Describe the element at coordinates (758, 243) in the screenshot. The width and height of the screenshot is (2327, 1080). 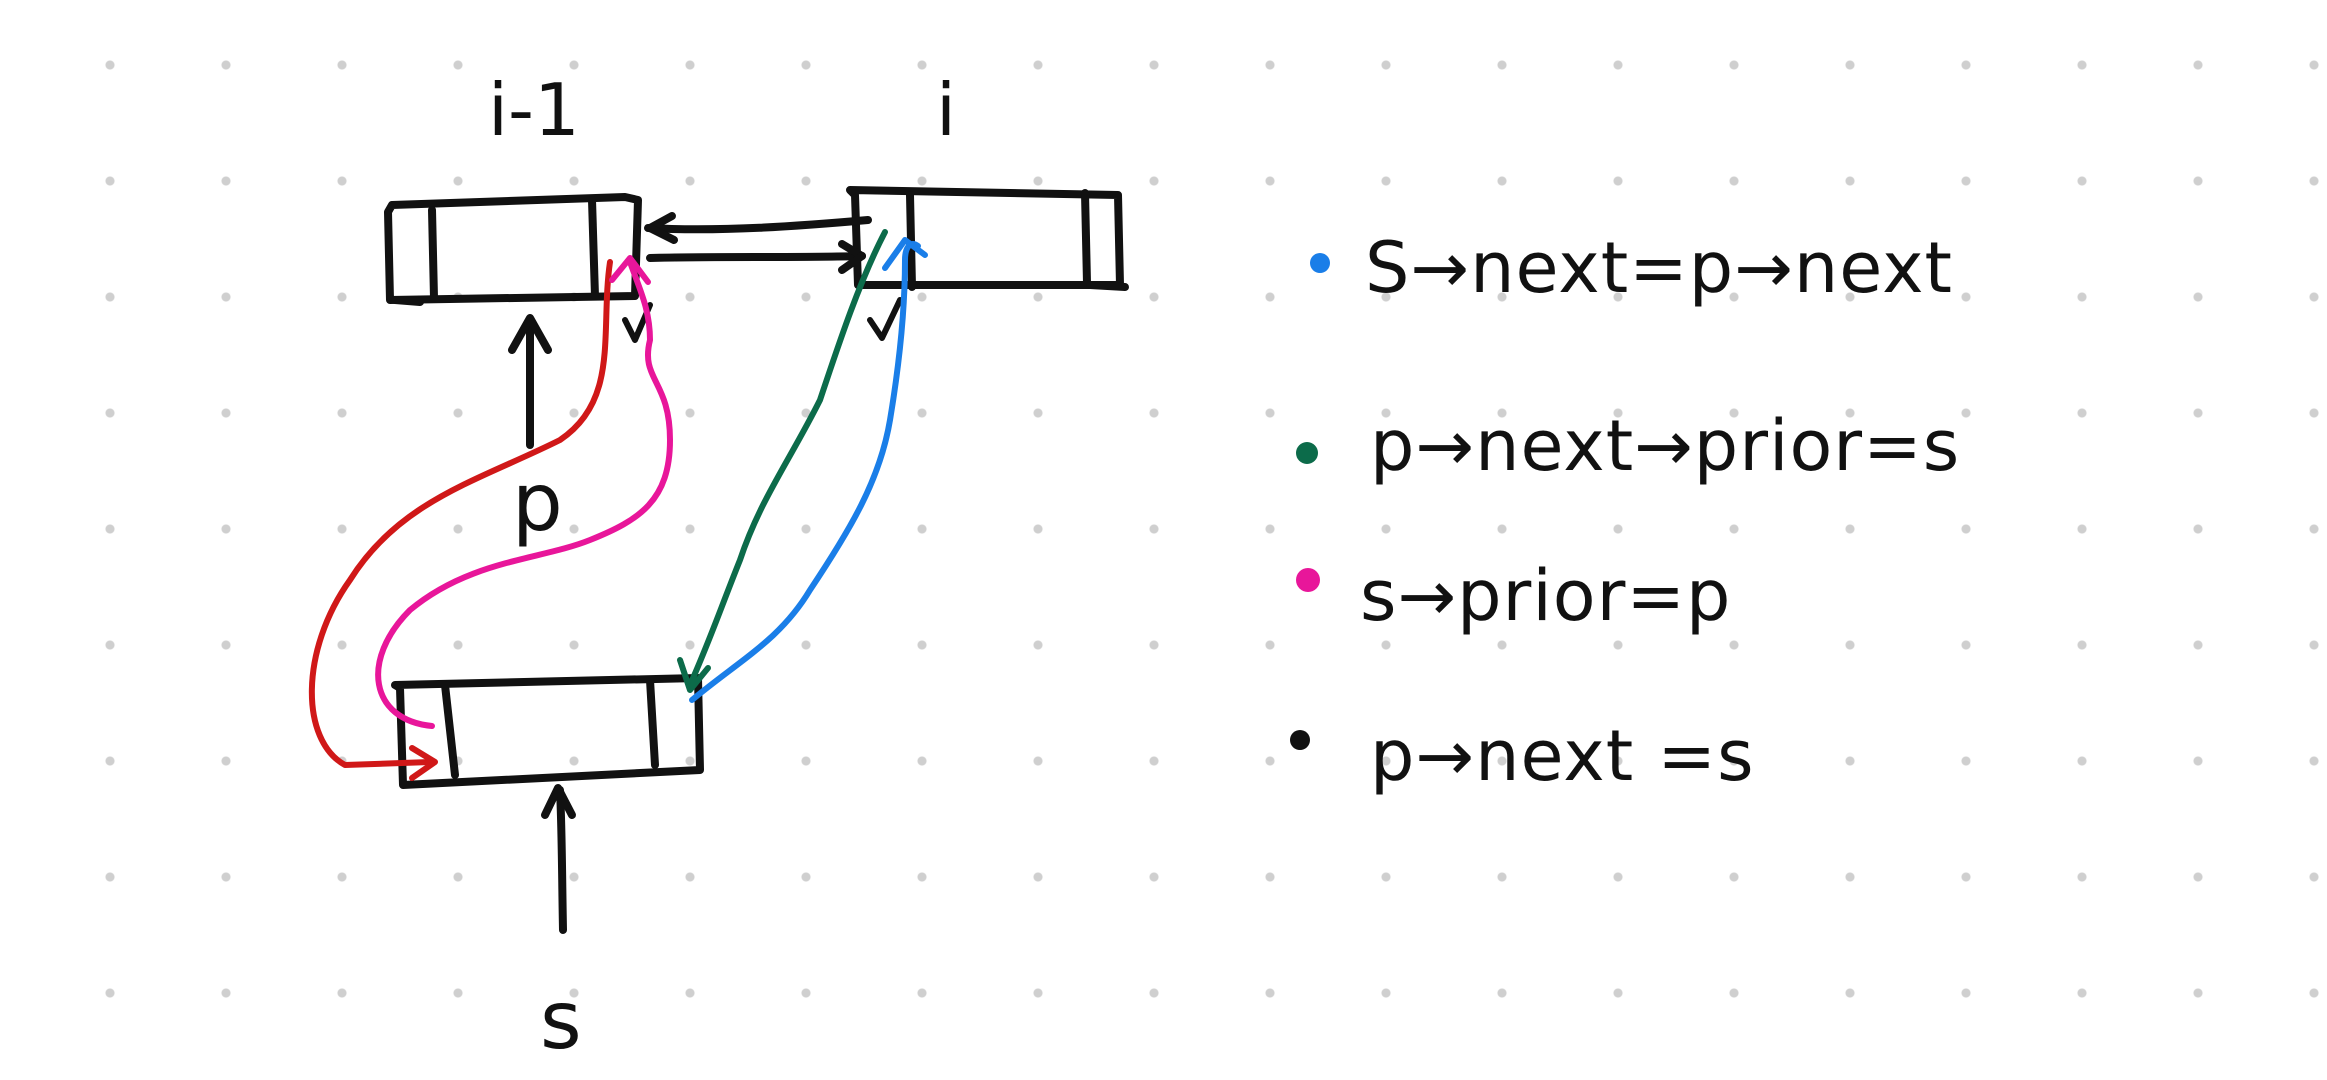
I see `link-prev-curr` at that location.